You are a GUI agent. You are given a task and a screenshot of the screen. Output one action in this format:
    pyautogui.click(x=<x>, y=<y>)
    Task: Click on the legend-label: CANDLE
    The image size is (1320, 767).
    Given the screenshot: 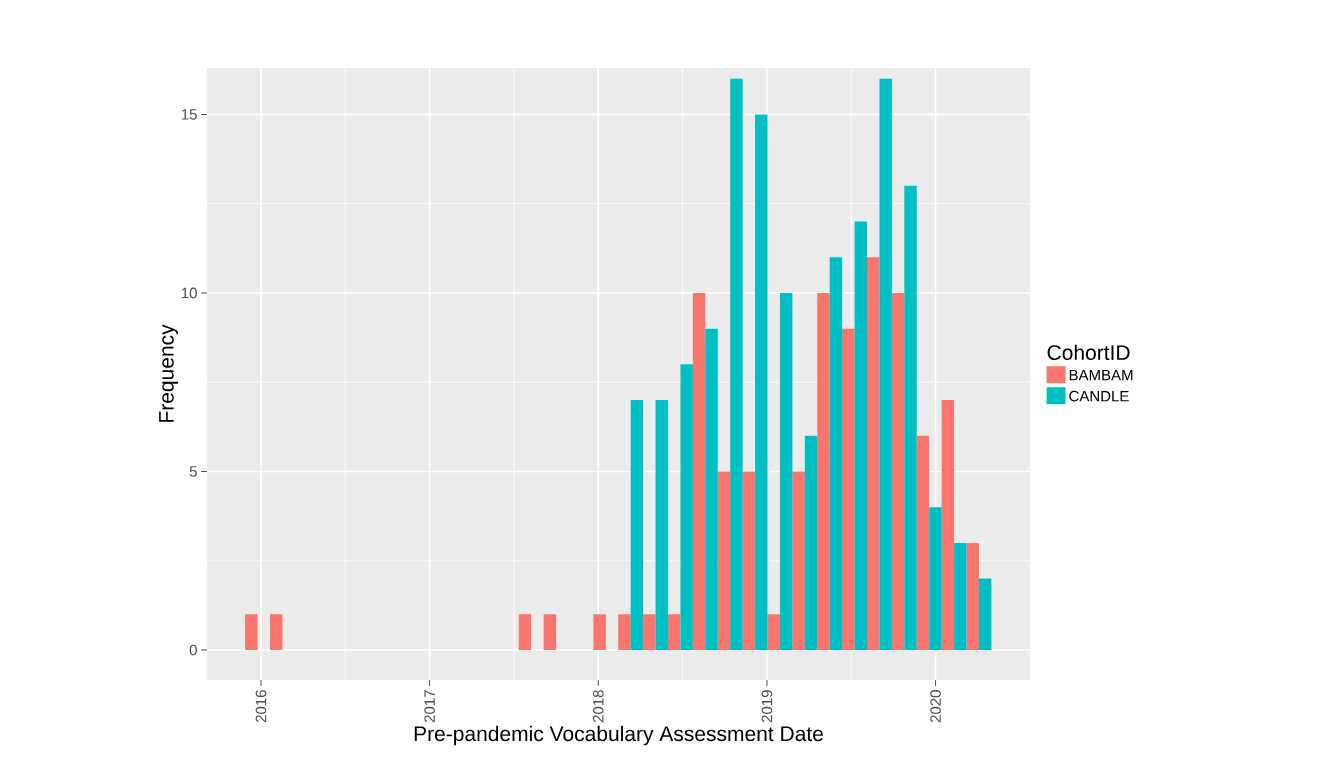 What is the action you would take?
    pyautogui.click(x=1099, y=396)
    